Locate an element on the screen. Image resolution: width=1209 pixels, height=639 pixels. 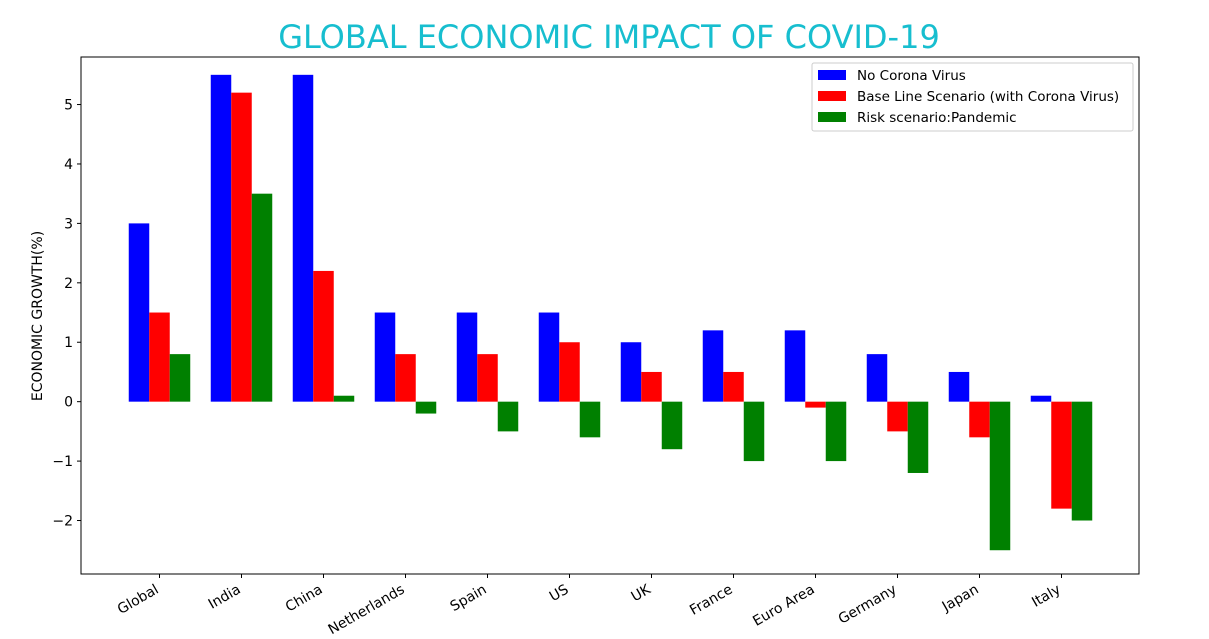
bar-risk-scenario-pandemic-global is located at coordinates (180, 378).